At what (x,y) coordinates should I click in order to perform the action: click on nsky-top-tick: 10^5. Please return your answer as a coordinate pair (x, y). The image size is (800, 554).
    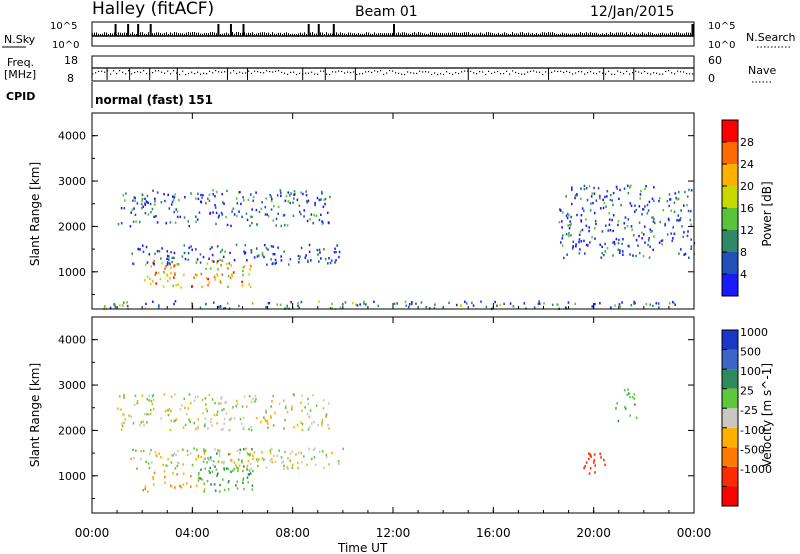
    Looking at the image, I should click on (63, 26).